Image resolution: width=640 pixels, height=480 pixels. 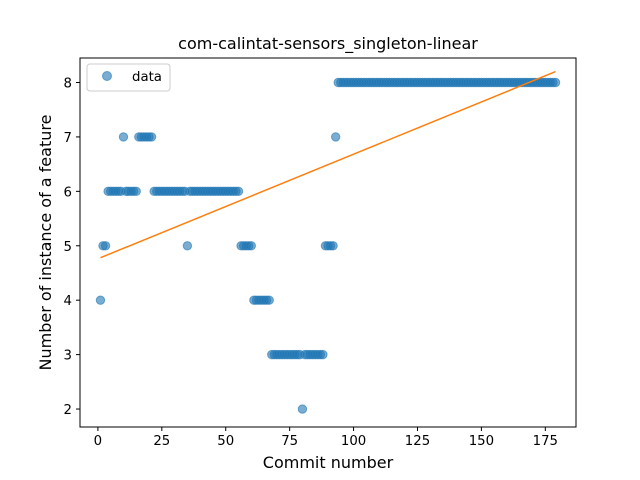 I want to click on y-tick-label: 2, so click(x=68, y=410).